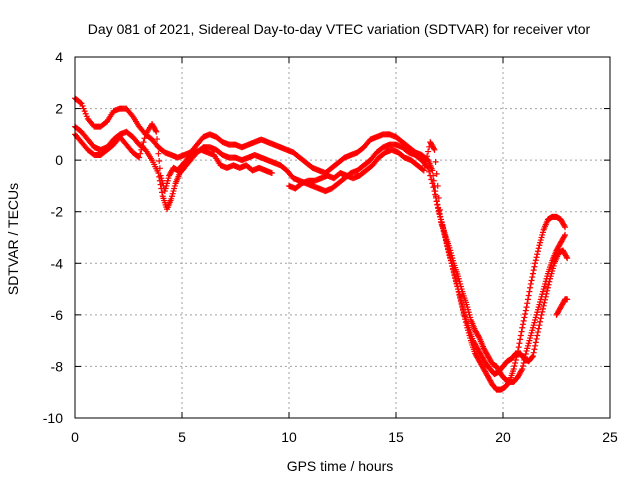  What do you see at coordinates (344, 437) in the screenshot?
I see `x-tick-labels: 0 5 10 15 20 25` at bounding box center [344, 437].